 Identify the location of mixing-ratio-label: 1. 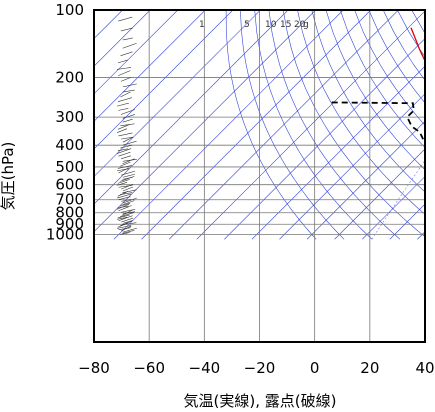
(202, 25).